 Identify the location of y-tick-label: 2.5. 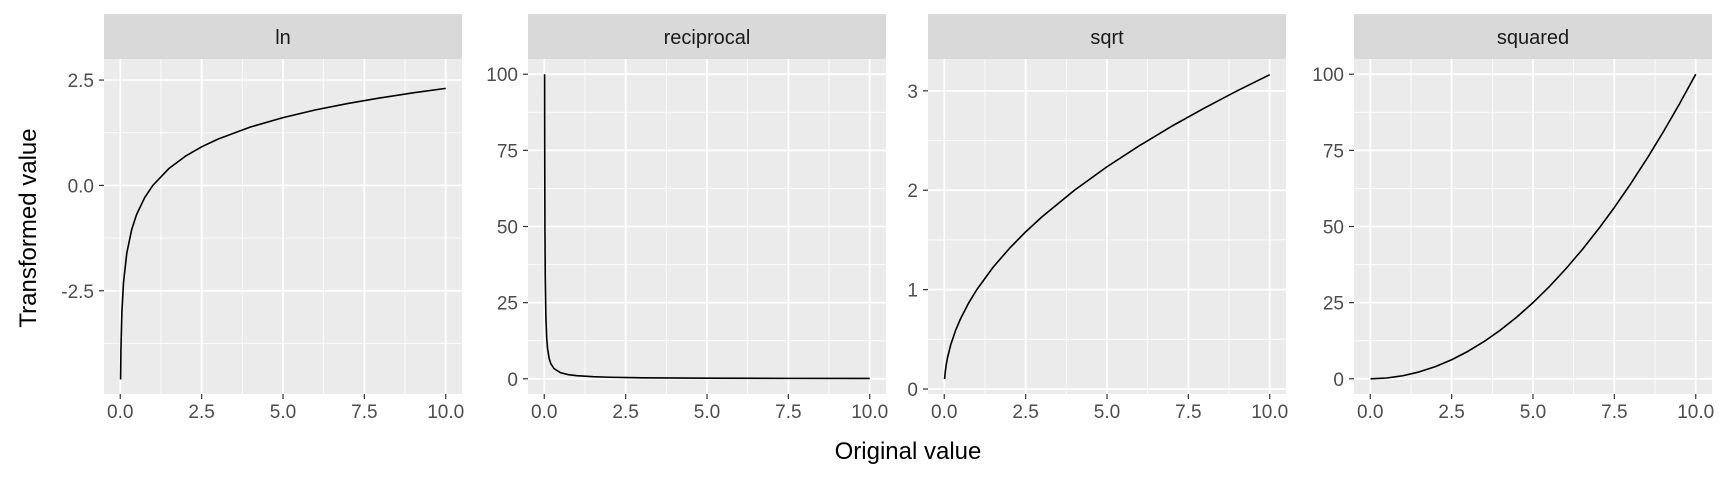
(81, 81).